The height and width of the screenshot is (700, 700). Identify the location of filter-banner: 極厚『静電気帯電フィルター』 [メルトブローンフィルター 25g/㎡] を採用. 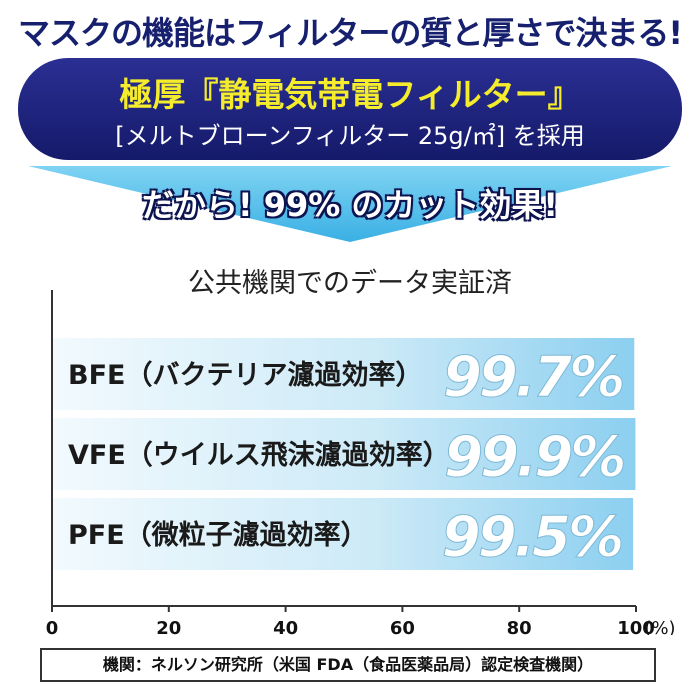
(350, 109).